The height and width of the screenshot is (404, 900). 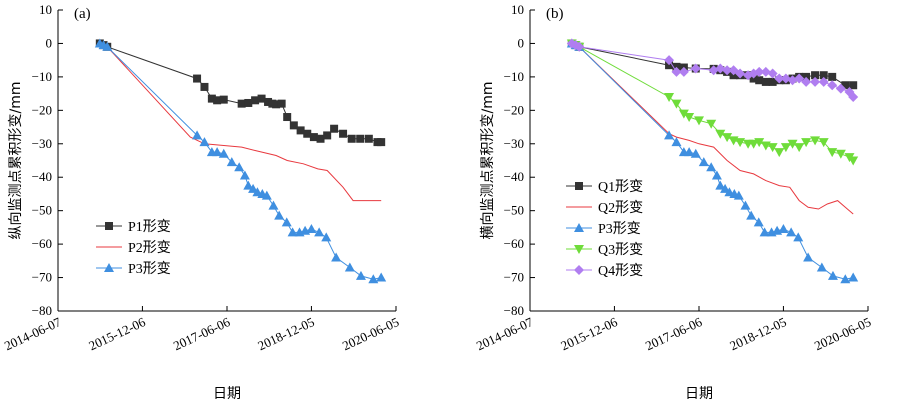 I want to click on y-tick-label: −60, so click(x=42, y=243).